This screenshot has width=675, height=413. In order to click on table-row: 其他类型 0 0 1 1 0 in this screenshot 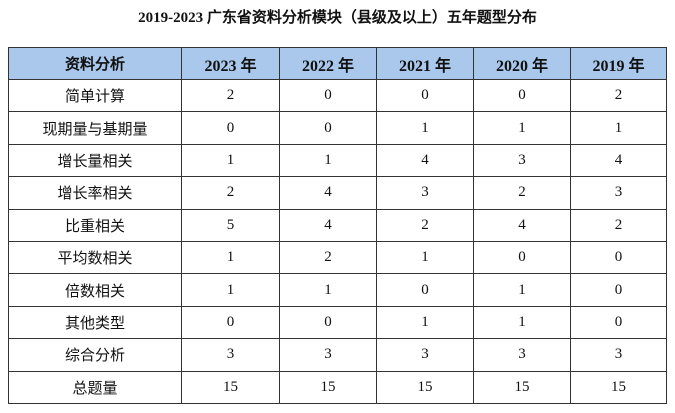, I will do `click(337, 322)`.